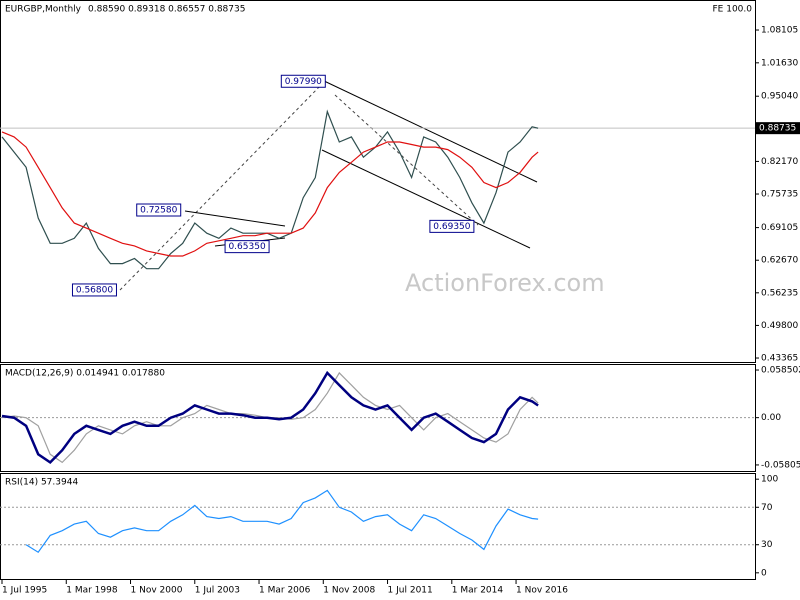  What do you see at coordinates (505, 283) in the screenshot?
I see `watermark: ActionForex.com` at bounding box center [505, 283].